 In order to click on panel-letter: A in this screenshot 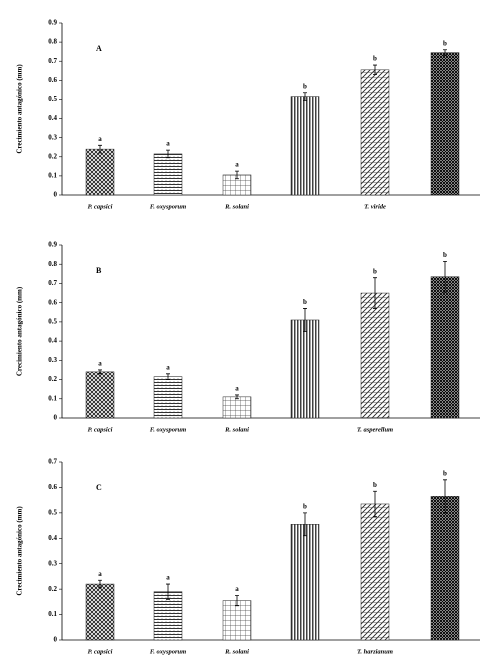, I will do `click(99, 48)`.